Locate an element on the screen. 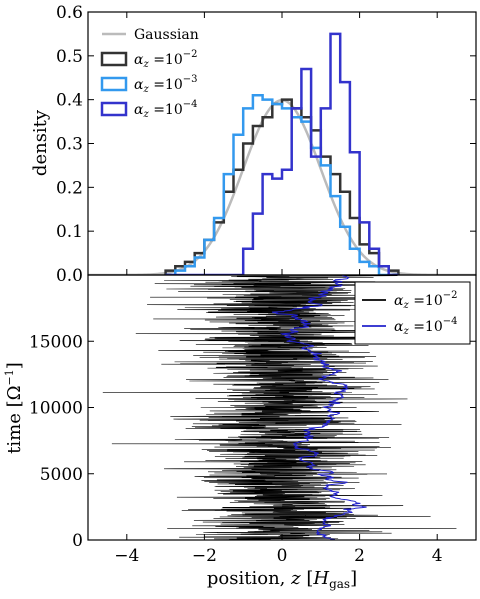 Image resolution: width=480 pixels, height=599 pixels. trajectory-y-tick-label: 0 is located at coordinates (77, 541).